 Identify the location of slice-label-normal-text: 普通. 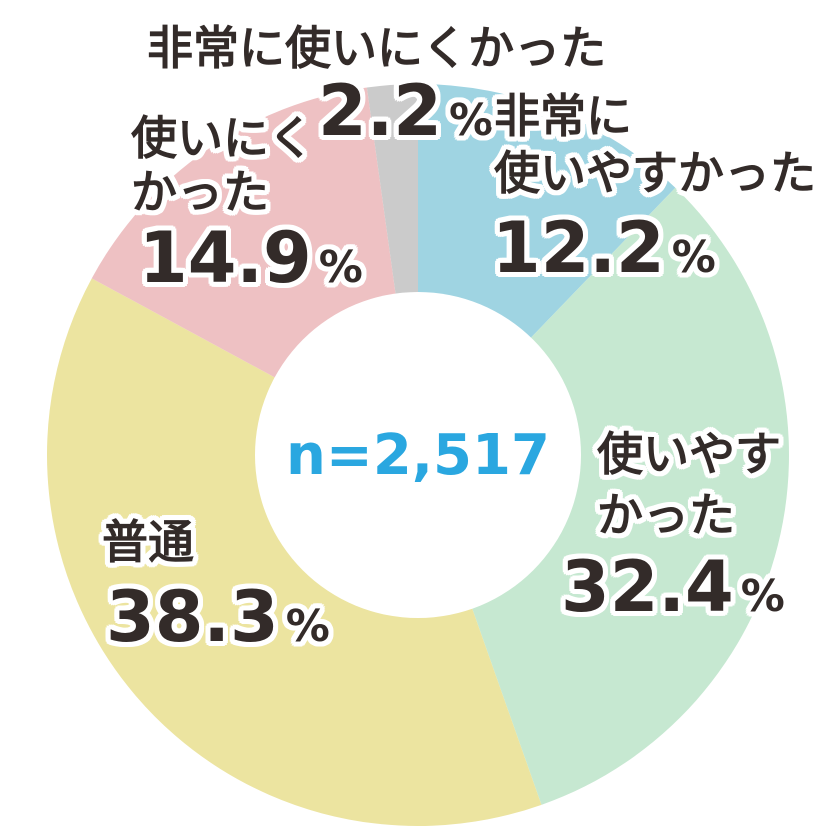
(148, 542).